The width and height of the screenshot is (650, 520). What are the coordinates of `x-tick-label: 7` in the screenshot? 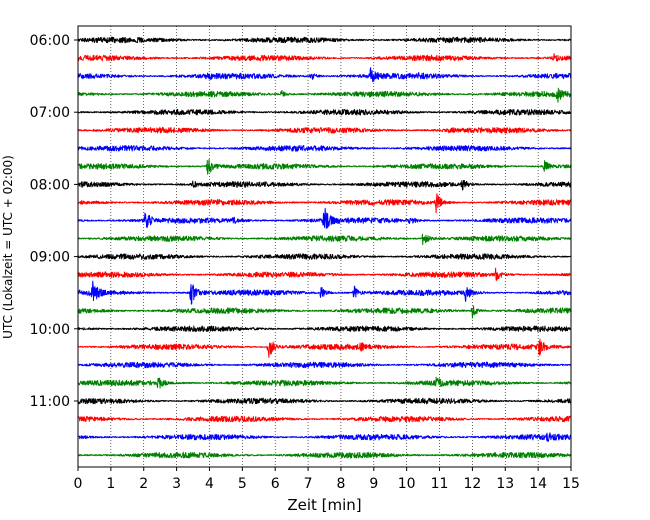 It's located at (308, 484).